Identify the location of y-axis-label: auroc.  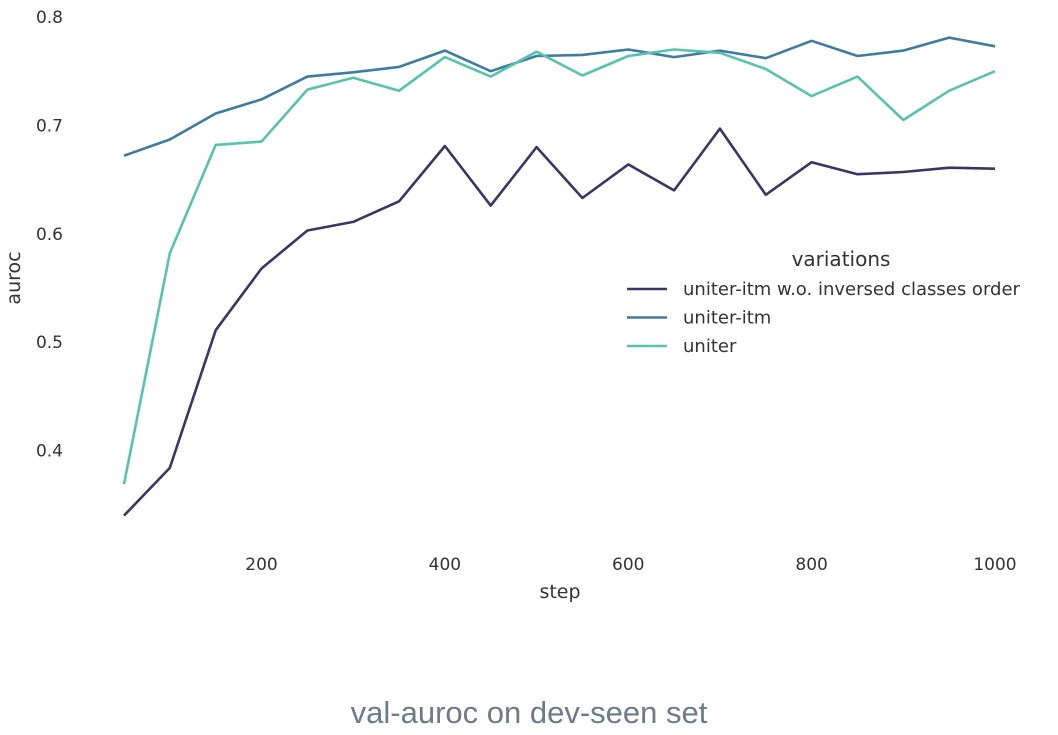
(14, 277).